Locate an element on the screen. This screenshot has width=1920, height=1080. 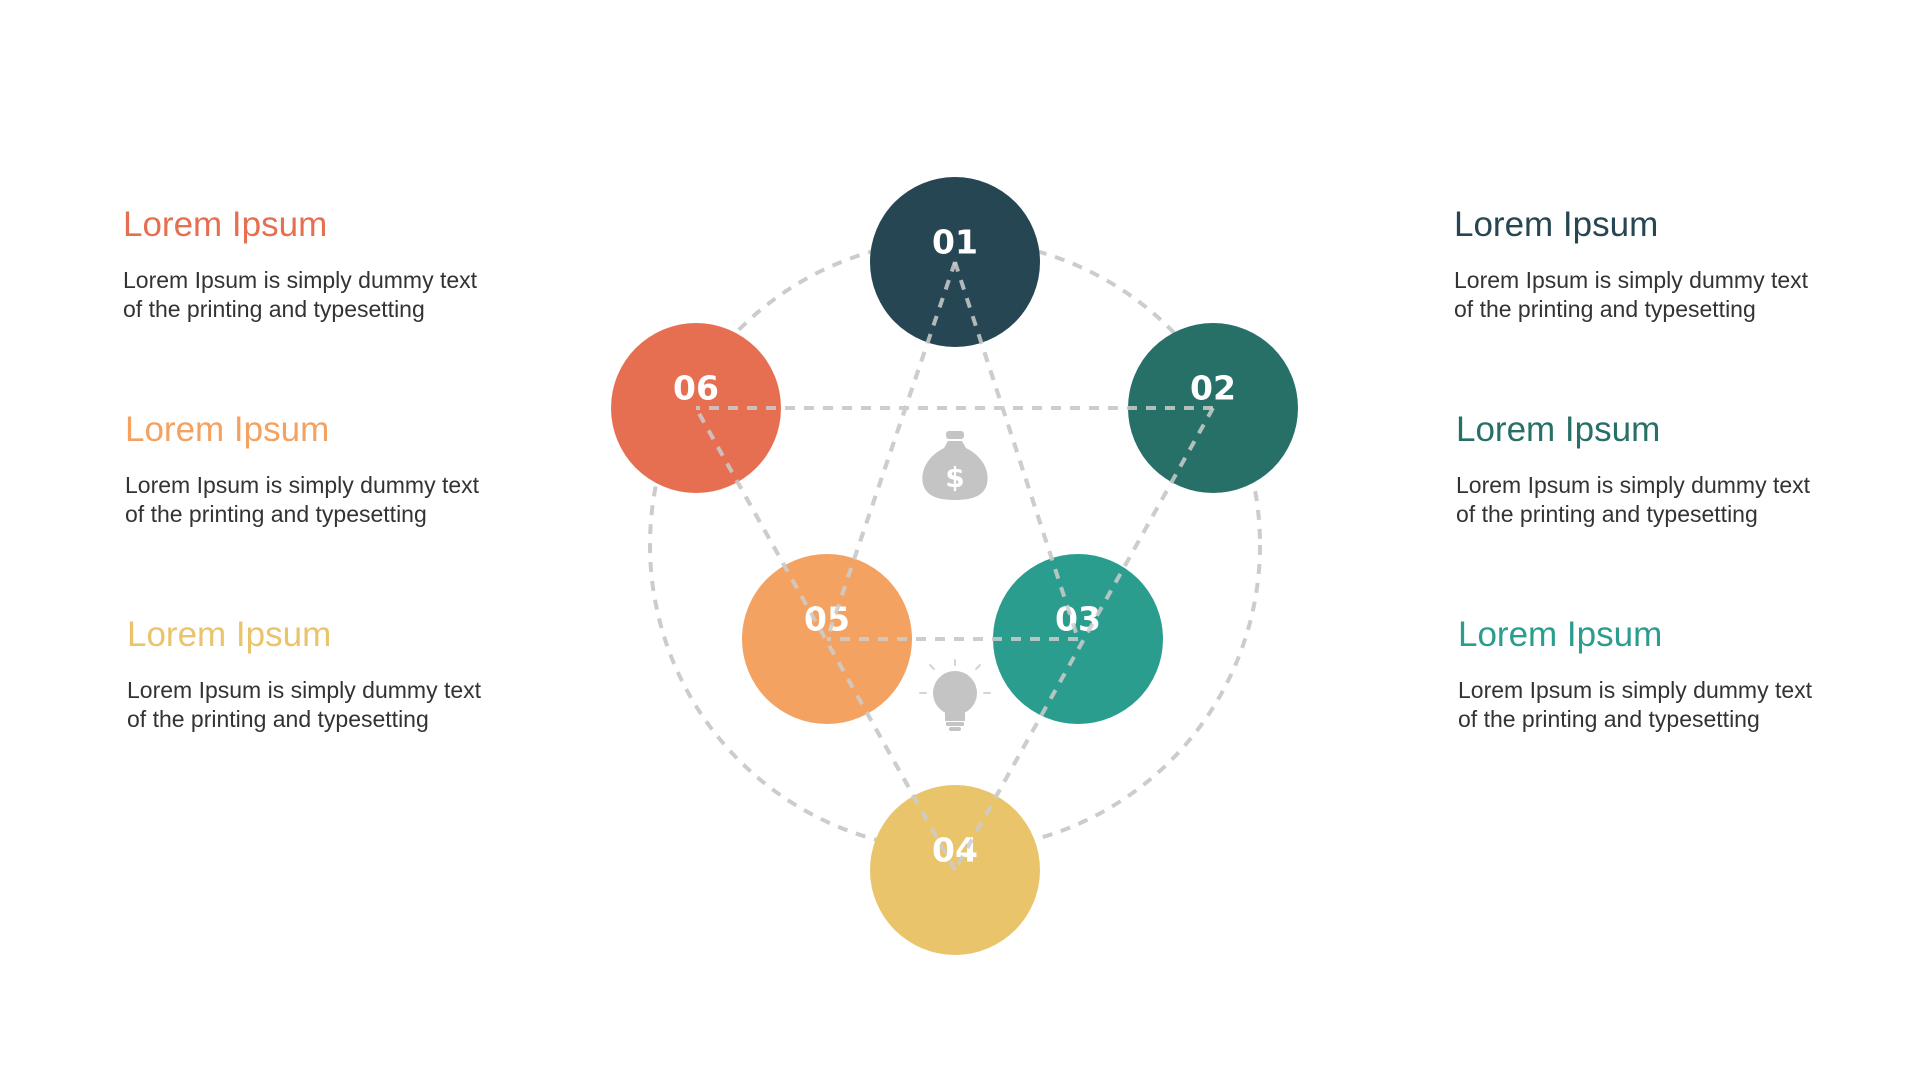
node-label: 05 is located at coordinates (827, 619).